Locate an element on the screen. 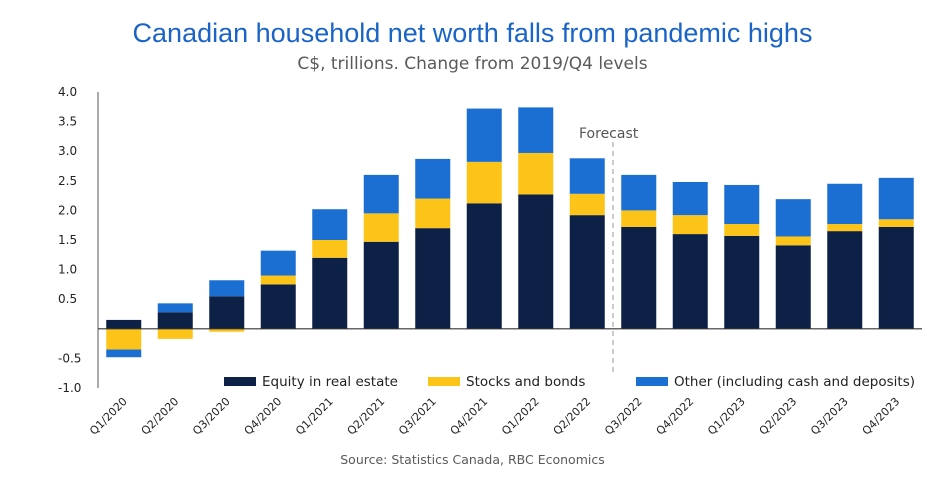 The image size is (945, 485). x-tick-label: Q1/2021 is located at coordinates (314, 416).